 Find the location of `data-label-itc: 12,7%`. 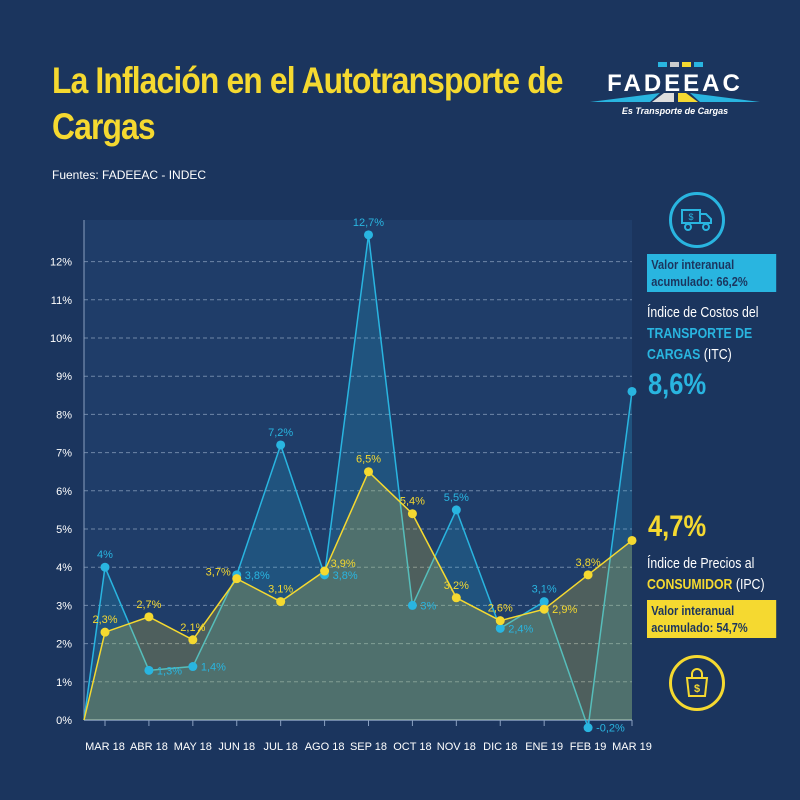

data-label-itc: 12,7% is located at coordinates (368, 223).